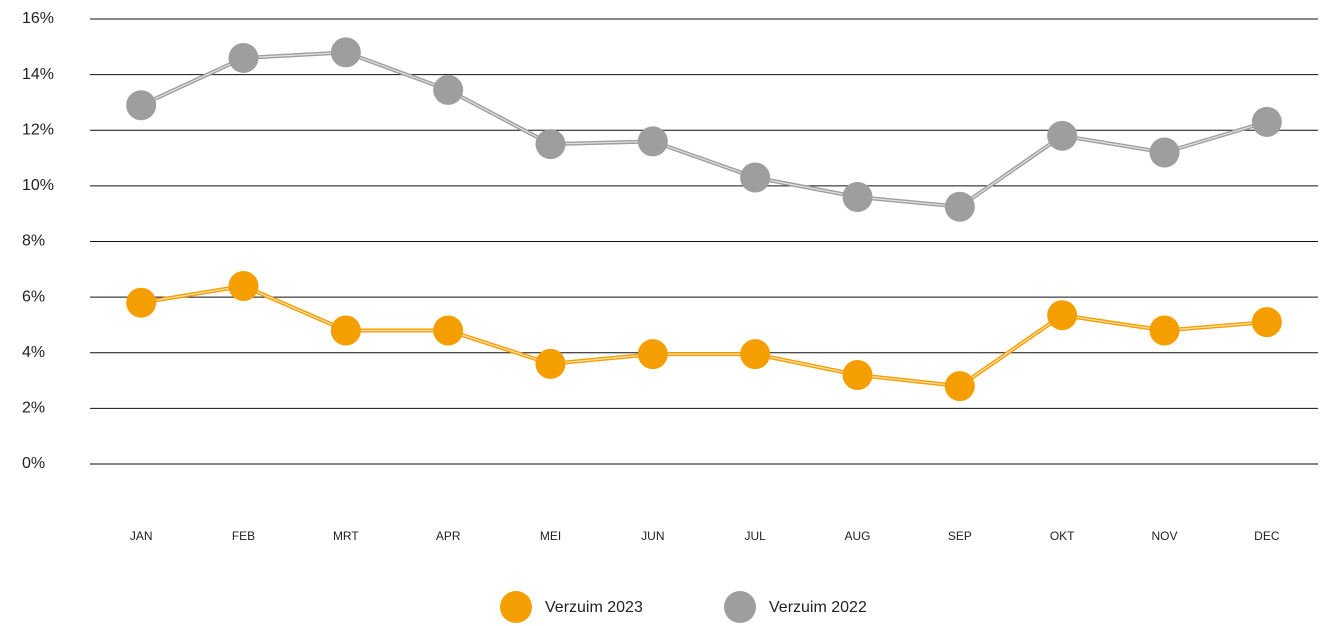 This screenshot has height=626, width=1325. Describe the element at coordinates (33, 352) in the screenshot. I see `y-tick-label: 4%` at that location.